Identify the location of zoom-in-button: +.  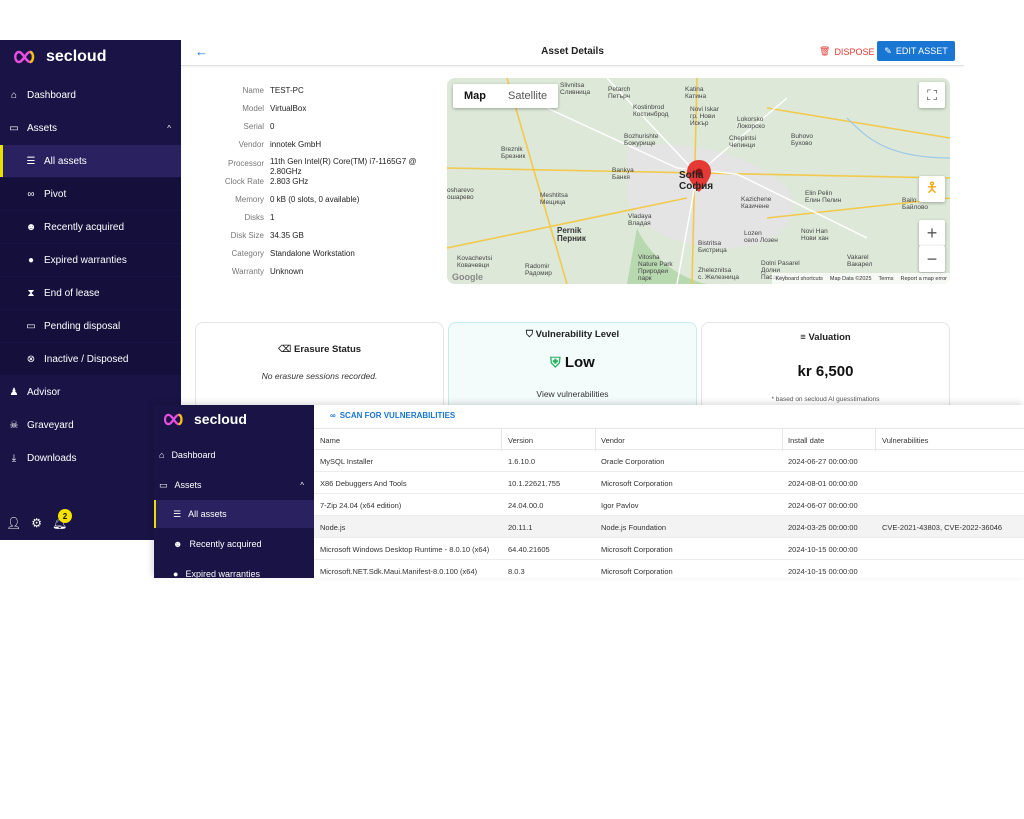
(932, 233).